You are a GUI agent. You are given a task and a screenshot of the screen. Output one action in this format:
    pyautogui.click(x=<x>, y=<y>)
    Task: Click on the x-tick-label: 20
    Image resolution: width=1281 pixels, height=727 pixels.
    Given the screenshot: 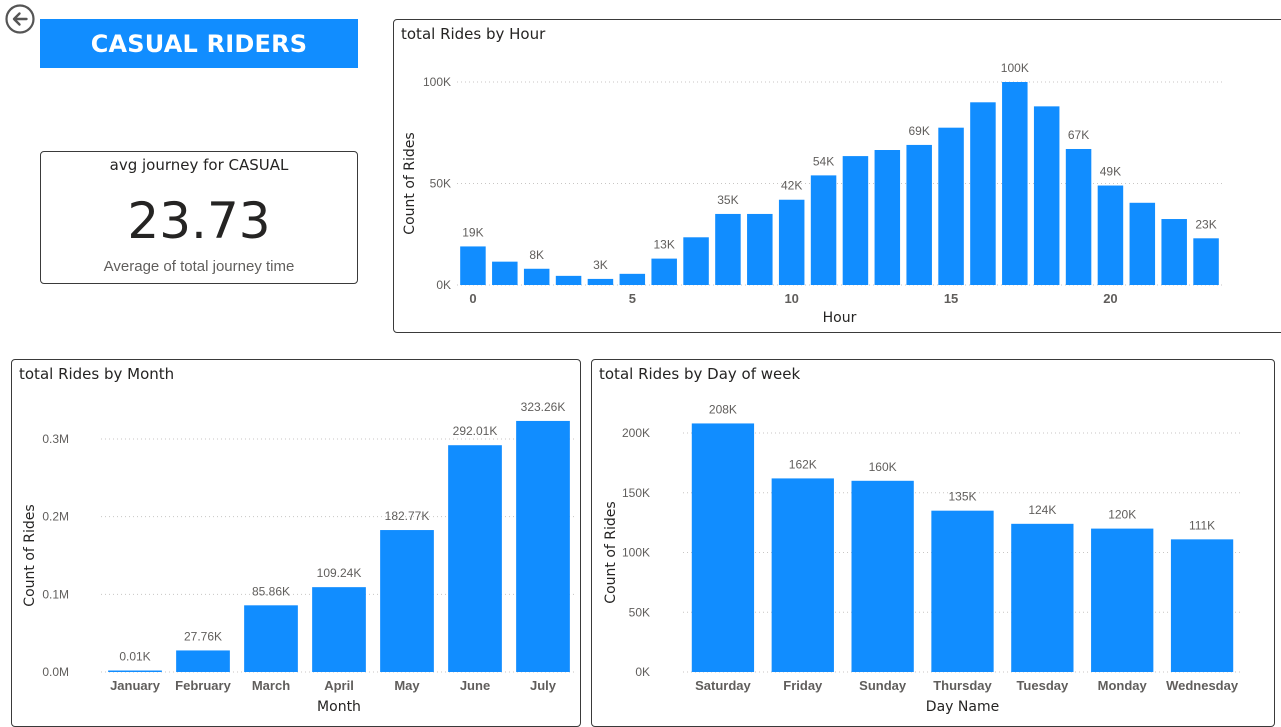 What is the action you would take?
    pyautogui.click(x=1110, y=298)
    